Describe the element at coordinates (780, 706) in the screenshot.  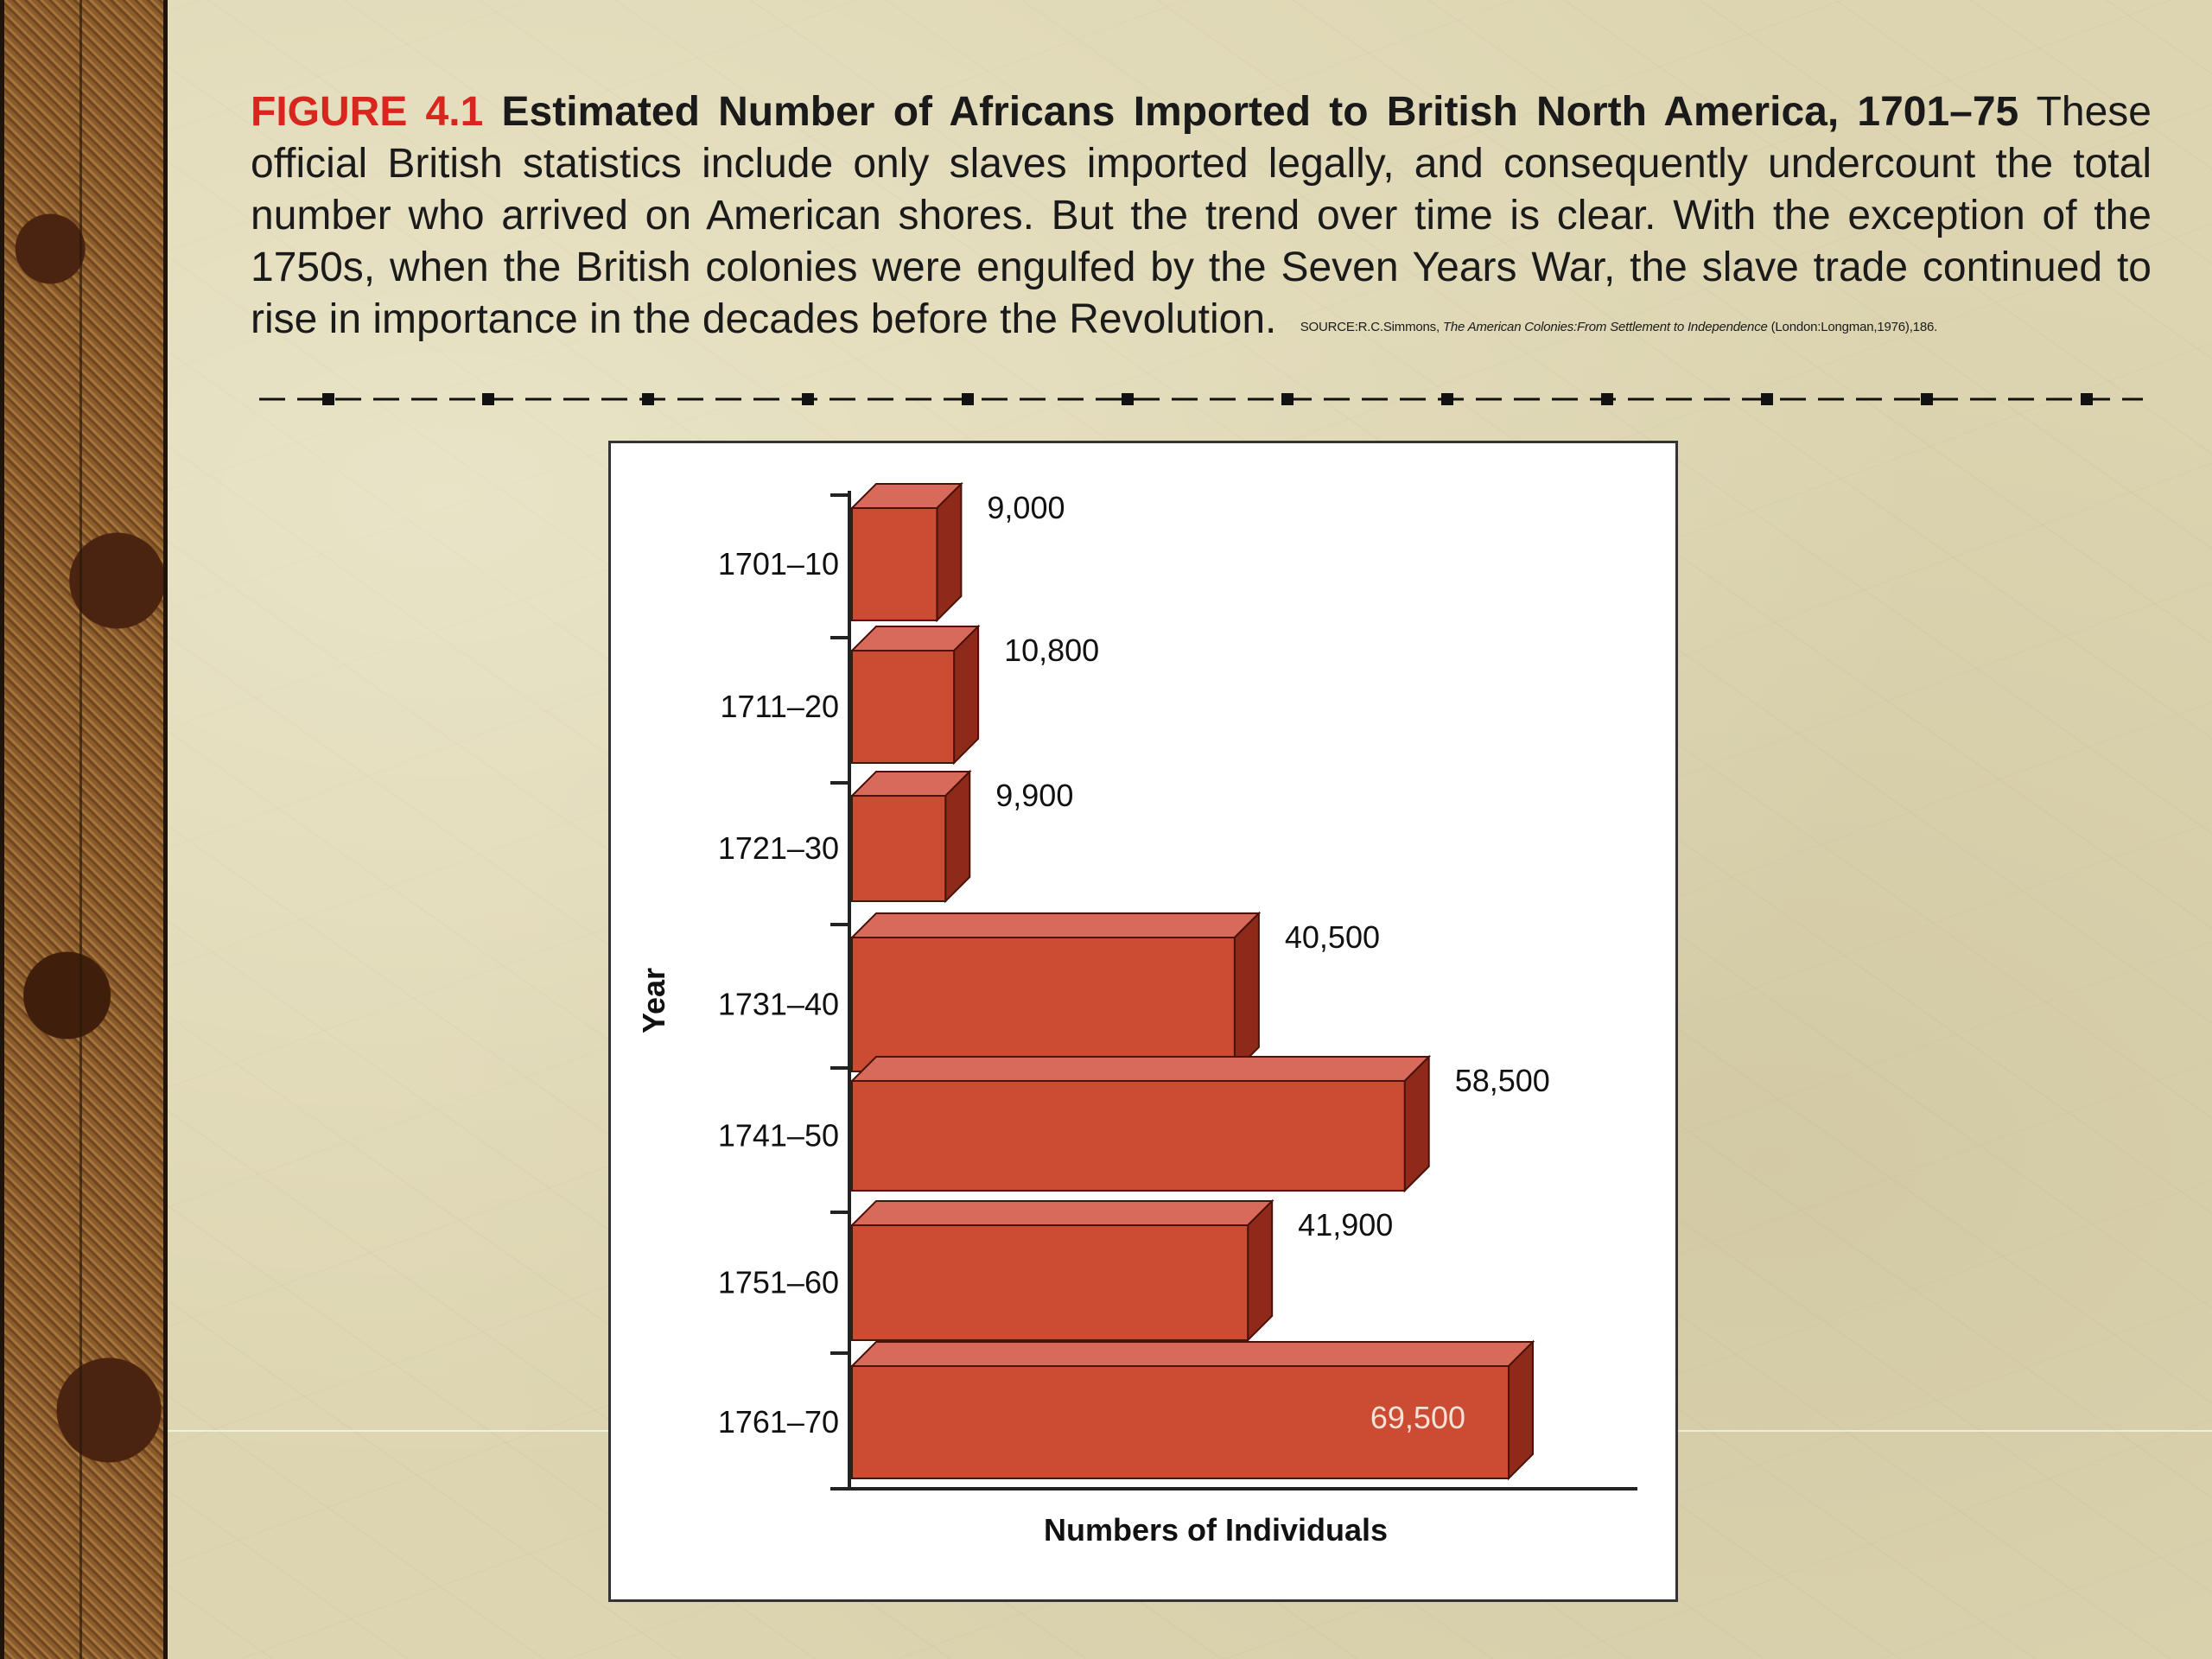
I see `category-label: 1711–20` at that location.